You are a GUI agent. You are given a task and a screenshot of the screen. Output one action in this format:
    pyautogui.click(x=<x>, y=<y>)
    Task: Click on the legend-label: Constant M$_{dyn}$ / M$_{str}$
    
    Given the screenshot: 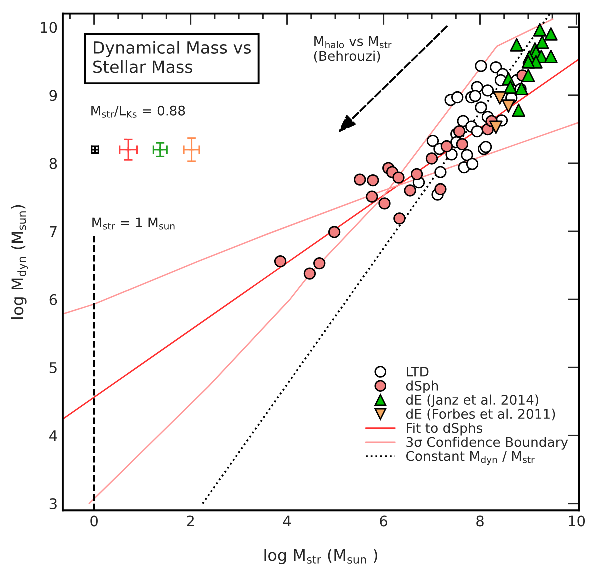 What is the action you would take?
    pyautogui.click(x=470, y=458)
    